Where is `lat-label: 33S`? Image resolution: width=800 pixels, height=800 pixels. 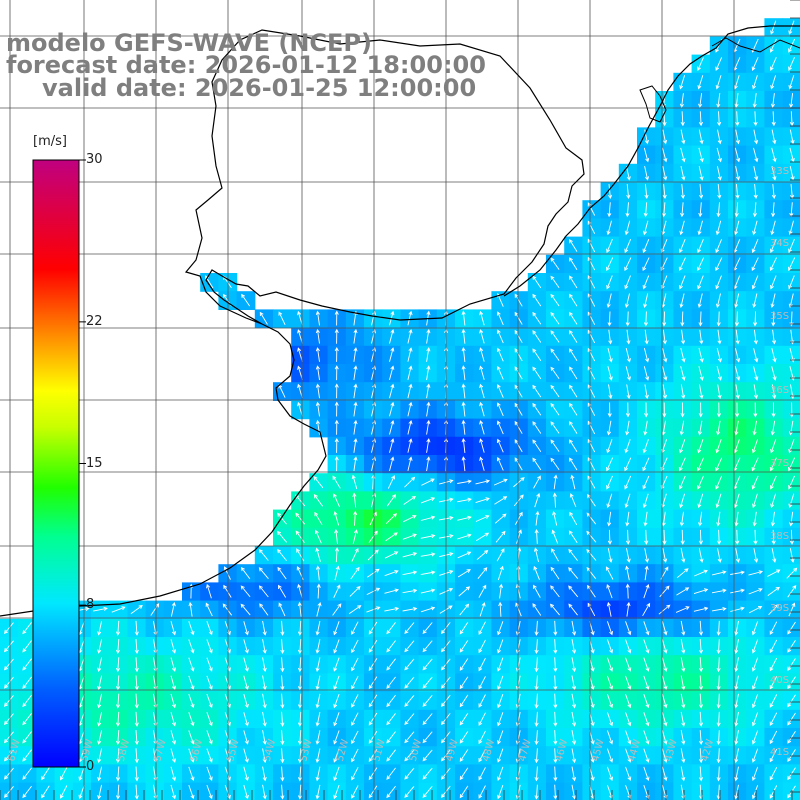 lat-label: 33S is located at coordinates (779, 171).